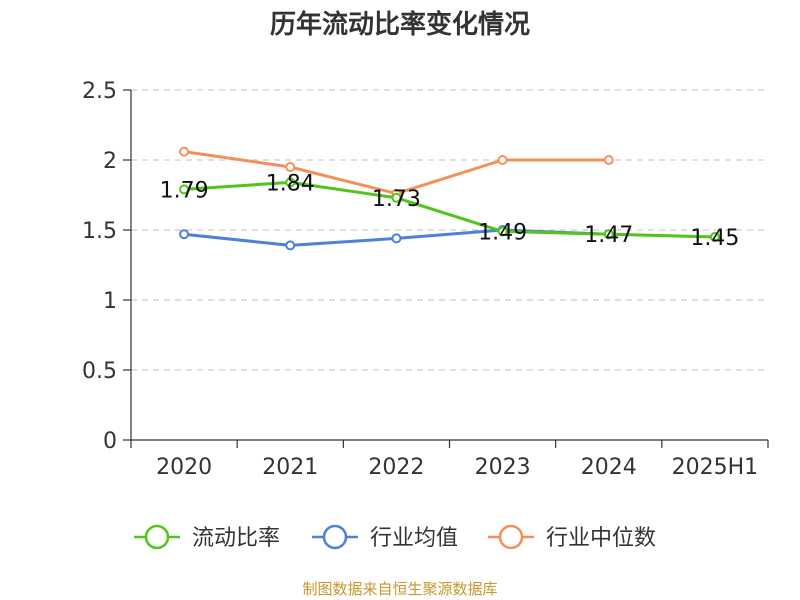 This screenshot has height=600, width=800. What do you see at coordinates (715, 467) in the screenshot?
I see `x-tick-label: 2025H1` at bounding box center [715, 467].